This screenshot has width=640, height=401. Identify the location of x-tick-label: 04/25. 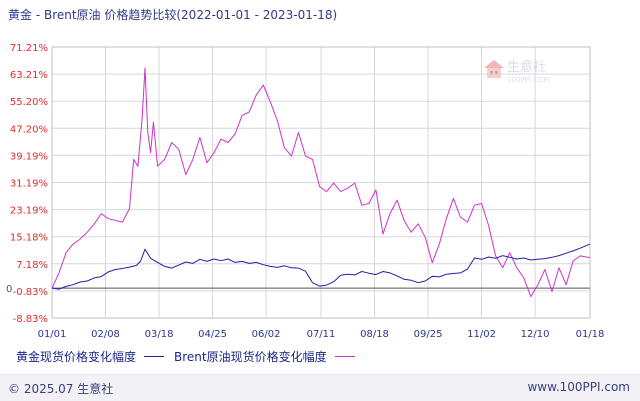
(212, 334).